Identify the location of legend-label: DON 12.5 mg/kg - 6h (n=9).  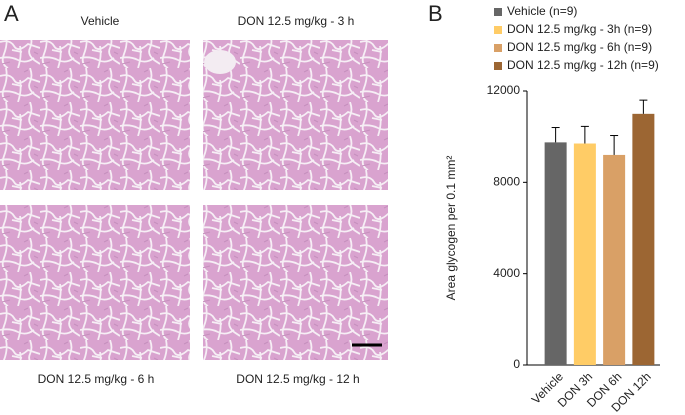
(579, 47).